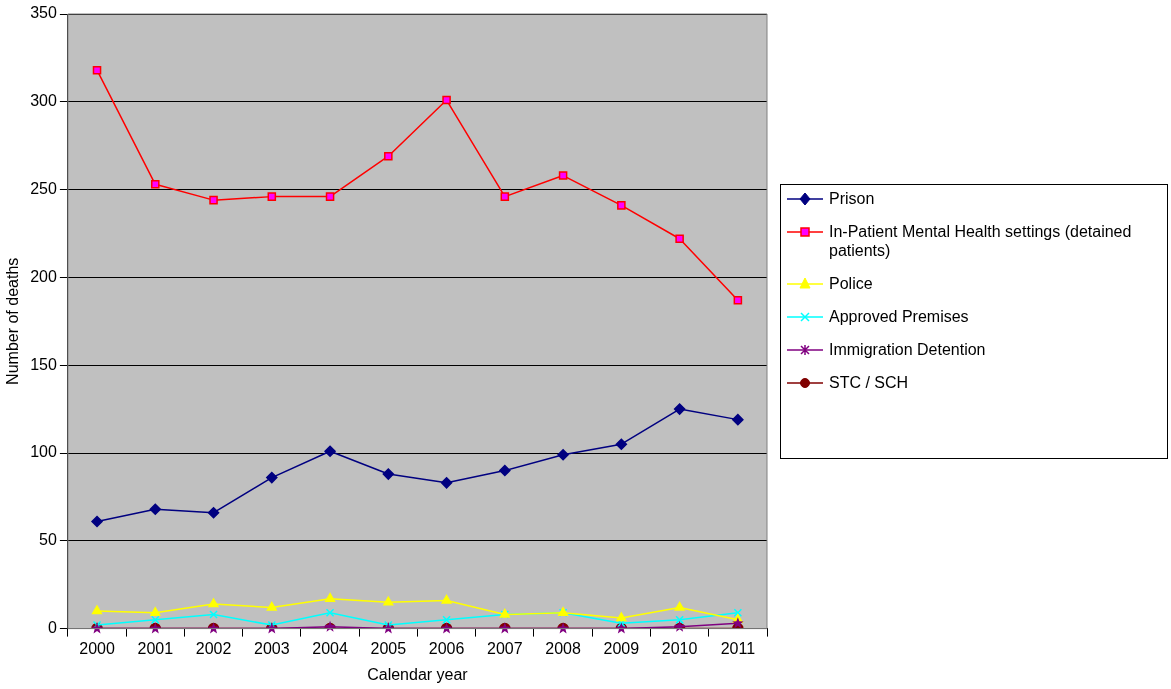 The width and height of the screenshot is (1171, 689). Describe the element at coordinates (621, 648) in the screenshot. I see `x-tick-label: 2009` at that location.